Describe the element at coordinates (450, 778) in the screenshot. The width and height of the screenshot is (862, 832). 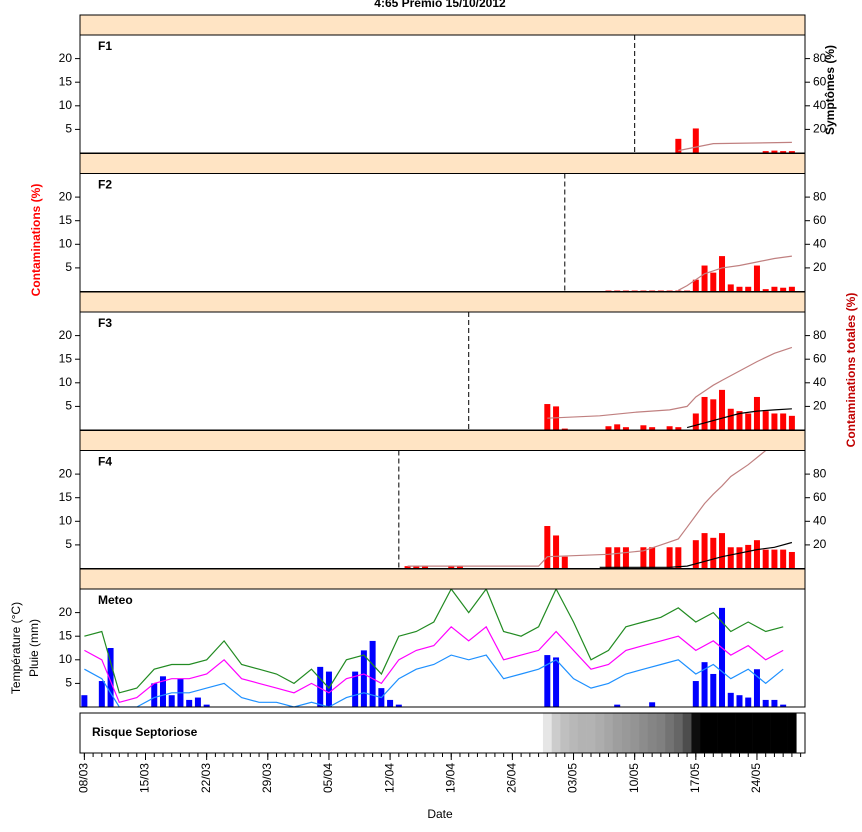
I see `x-tick-label: 19/04` at that location.